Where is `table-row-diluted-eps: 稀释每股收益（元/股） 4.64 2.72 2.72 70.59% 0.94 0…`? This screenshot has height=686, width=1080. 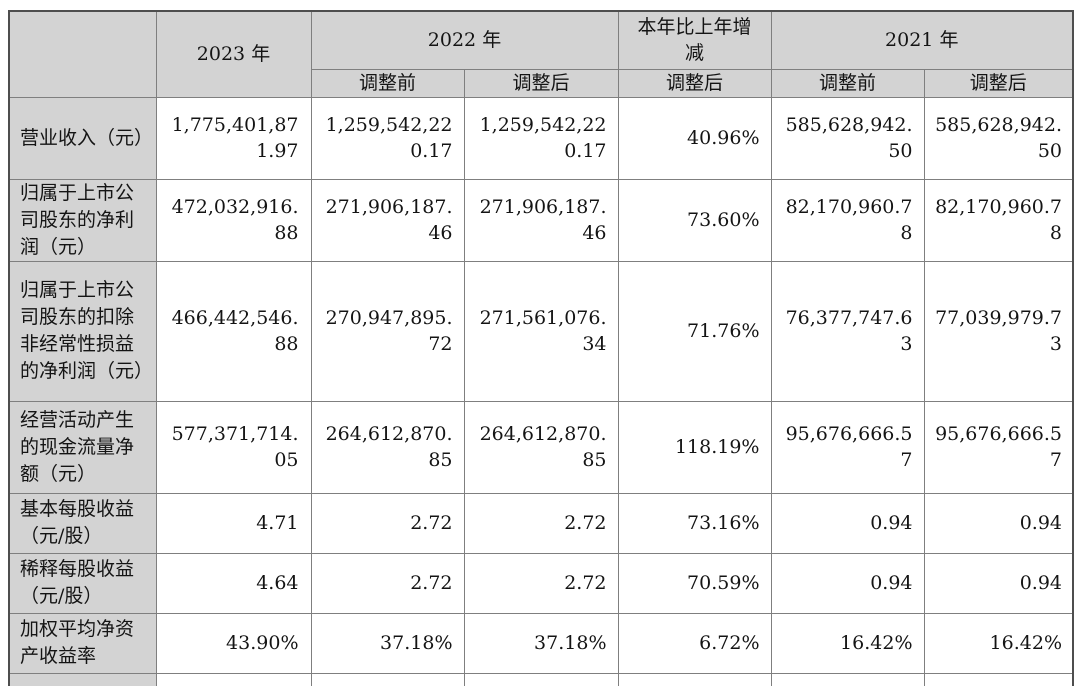
table-row-diluted-eps: 稀释每股收益（元/股） 4.64 2.72 2.72 70.59% 0.94 0… is located at coordinates (541, 583).